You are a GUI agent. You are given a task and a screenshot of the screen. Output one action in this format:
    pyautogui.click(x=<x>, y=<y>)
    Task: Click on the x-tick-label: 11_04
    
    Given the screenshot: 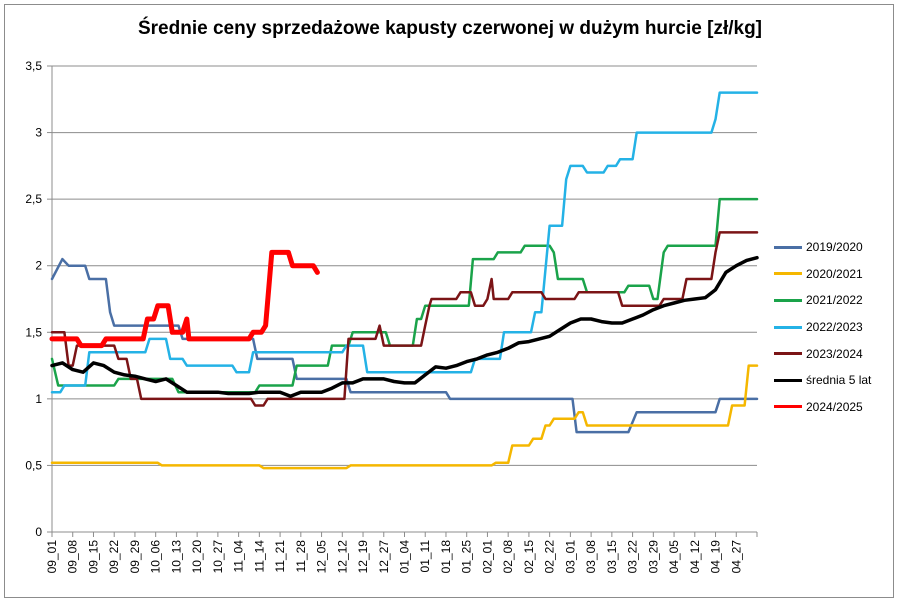 What is the action you would take?
    pyautogui.click(x=239, y=556)
    